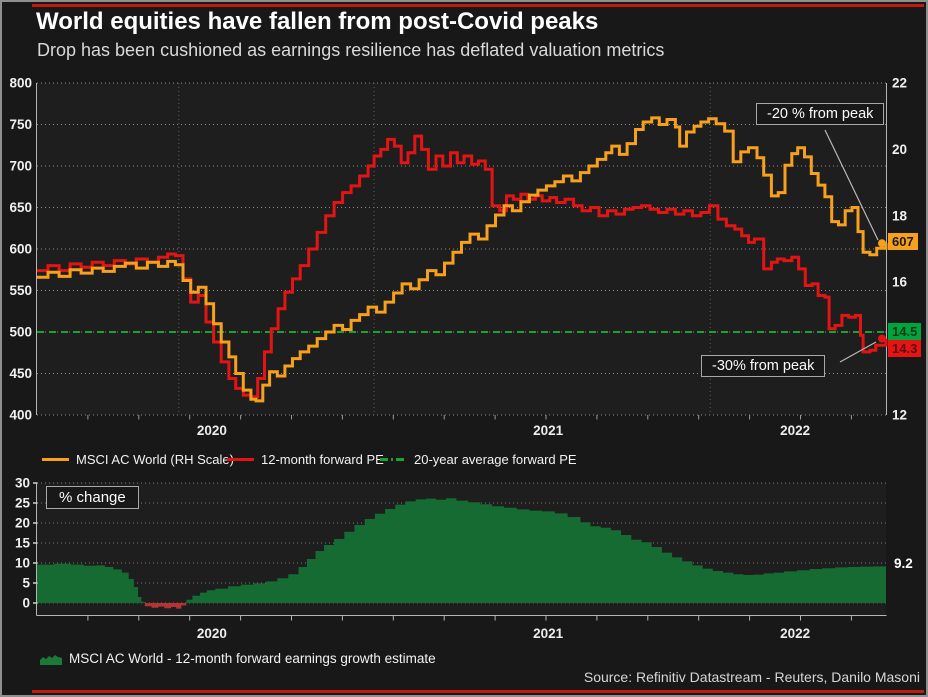 Image resolution: width=928 pixels, height=697 pixels. Describe the element at coordinates (905, 331) in the screenshot. I see `avg-pe-value-chip: 14.5` at that location.